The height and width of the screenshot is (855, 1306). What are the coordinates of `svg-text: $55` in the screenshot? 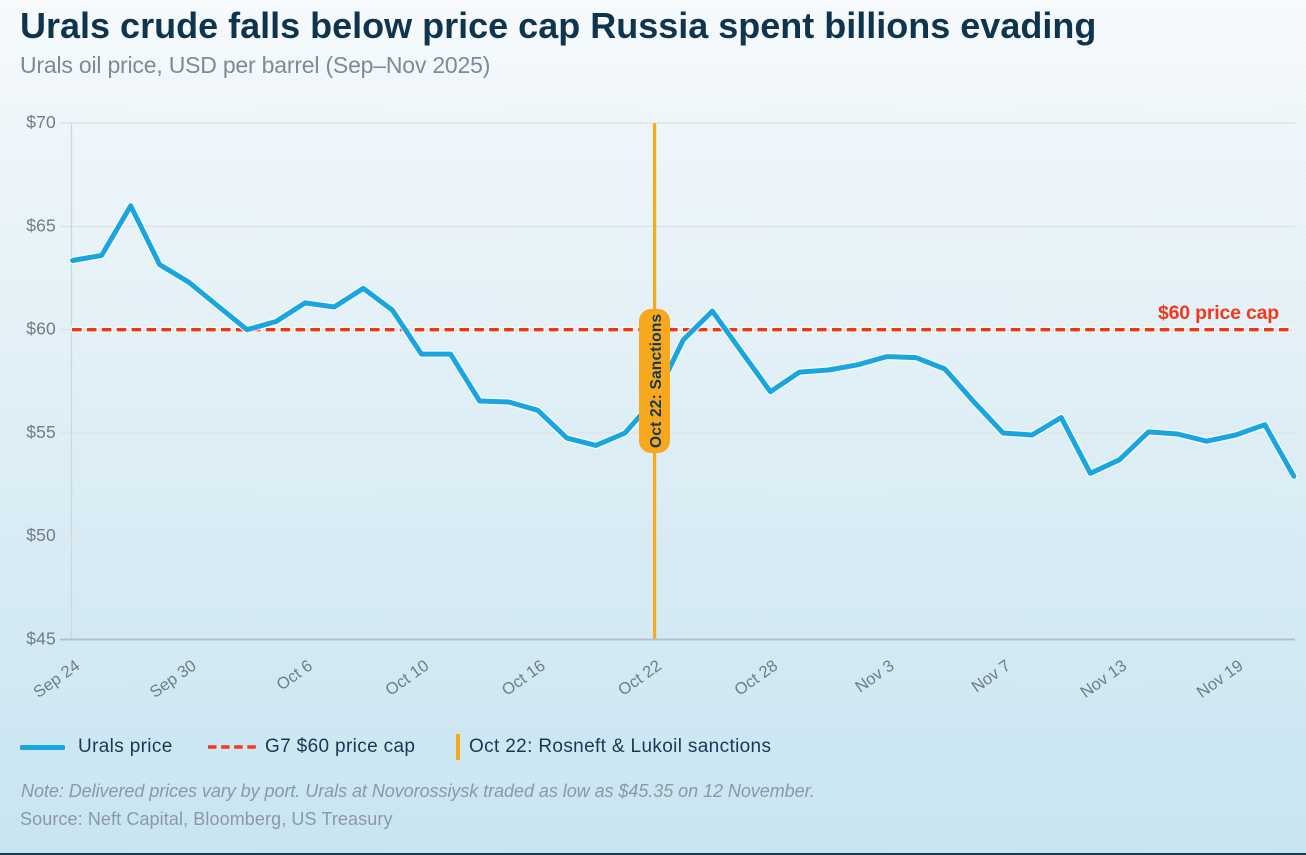 It's located at (41, 432).